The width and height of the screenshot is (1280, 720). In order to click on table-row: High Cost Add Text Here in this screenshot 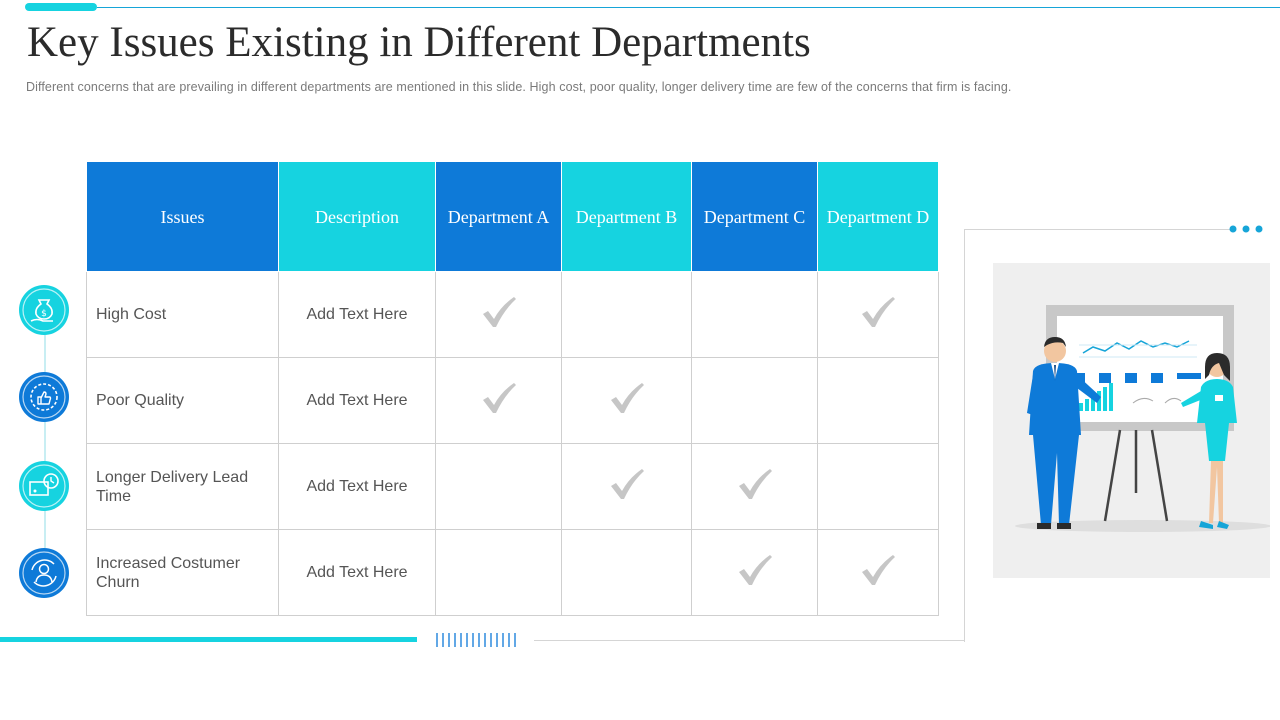, I will do `click(512, 314)`.